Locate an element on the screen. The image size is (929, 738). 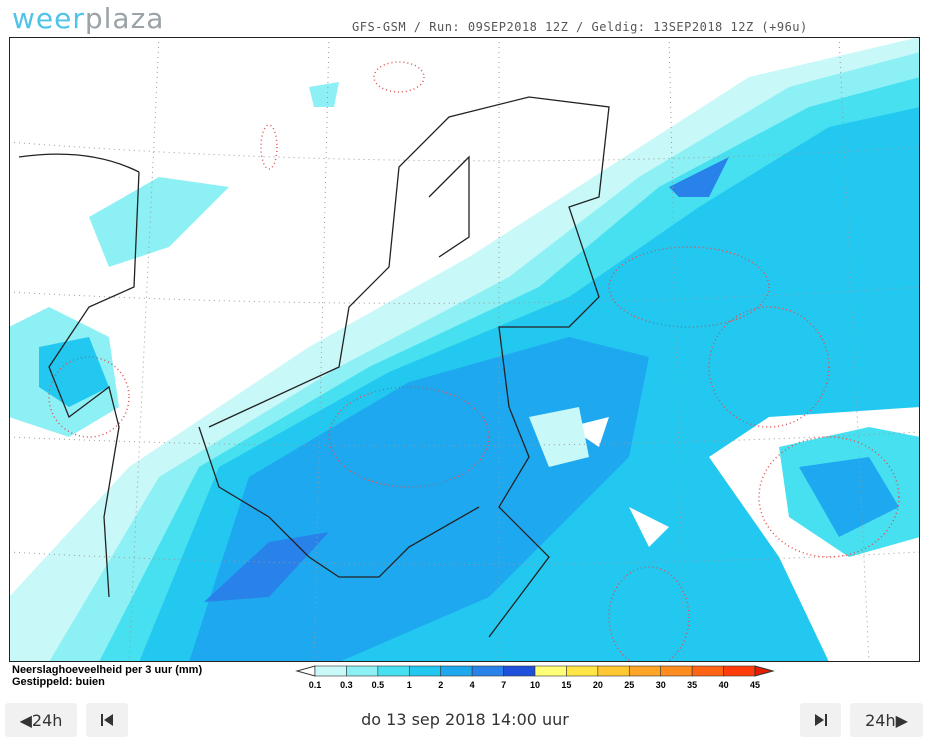
colorbar-label: 2 is located at coordinates (440, 685).